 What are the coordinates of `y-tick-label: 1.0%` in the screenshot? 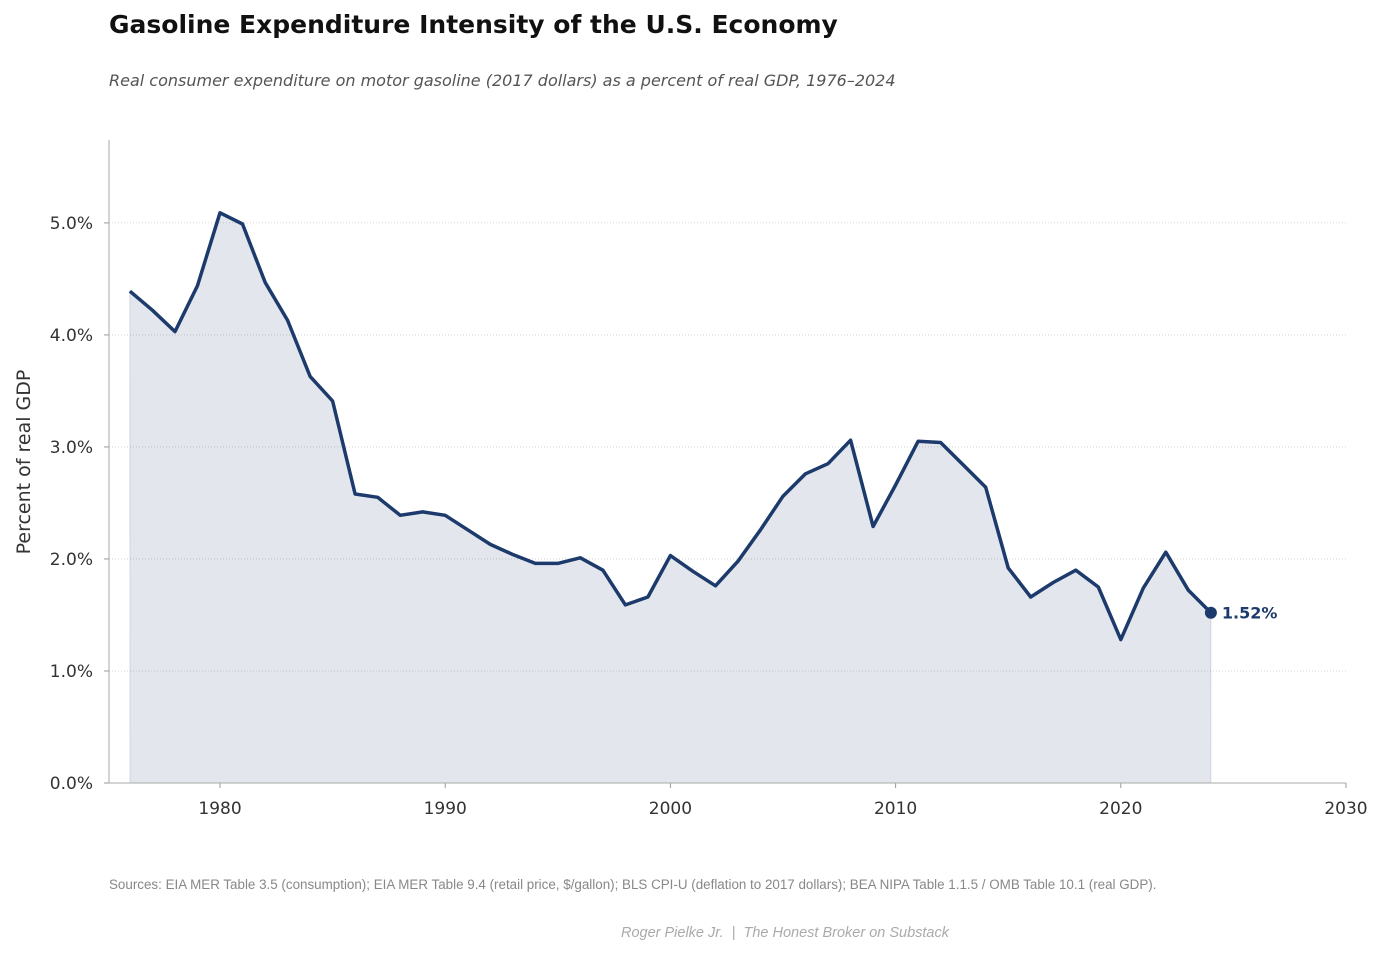 It's located at (71, 672).